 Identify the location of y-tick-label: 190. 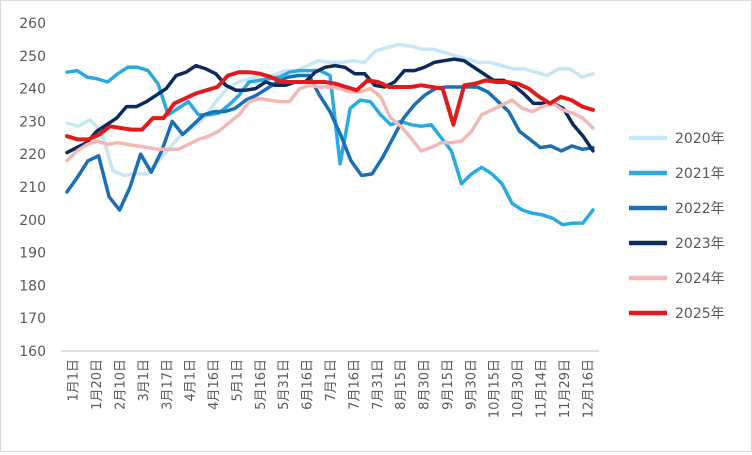
(32, 254).